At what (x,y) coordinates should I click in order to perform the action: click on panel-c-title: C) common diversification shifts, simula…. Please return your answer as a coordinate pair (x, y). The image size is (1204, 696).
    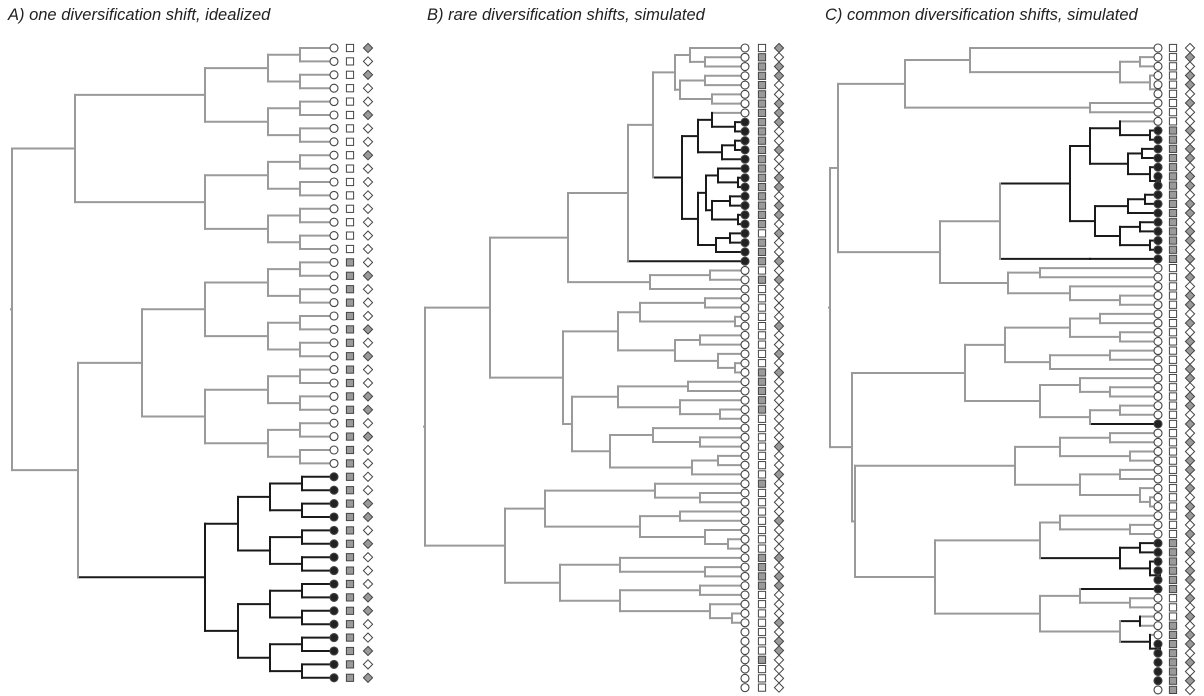
    Looking at the image, I should click on (981, 15).